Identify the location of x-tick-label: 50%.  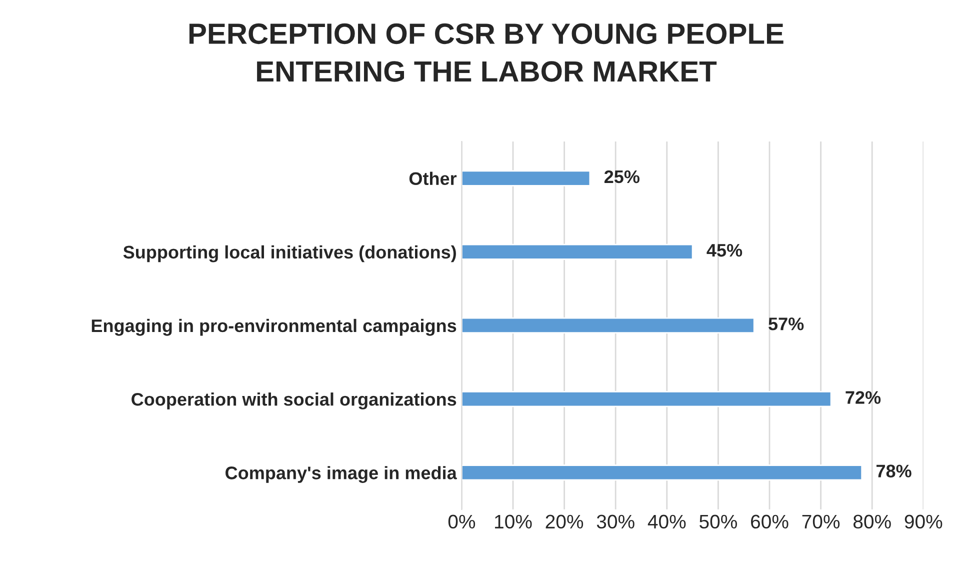
(718, 521).